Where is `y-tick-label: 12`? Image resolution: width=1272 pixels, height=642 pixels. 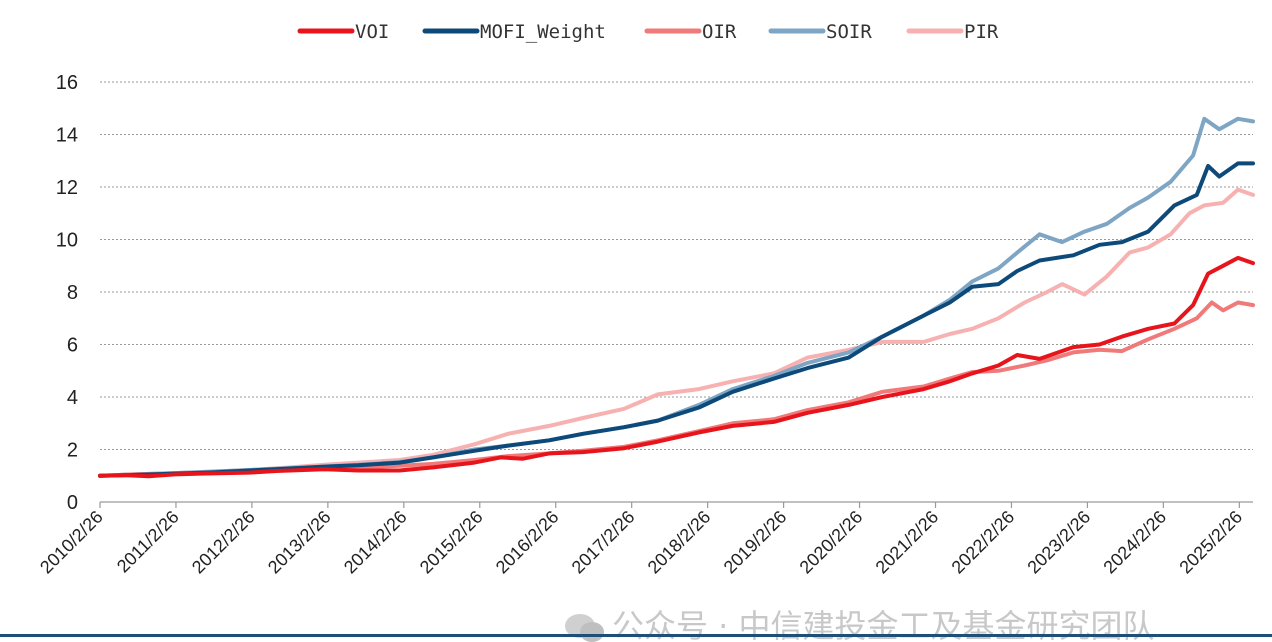
y-tick-label: 12 is located at coordinates (67, 188).